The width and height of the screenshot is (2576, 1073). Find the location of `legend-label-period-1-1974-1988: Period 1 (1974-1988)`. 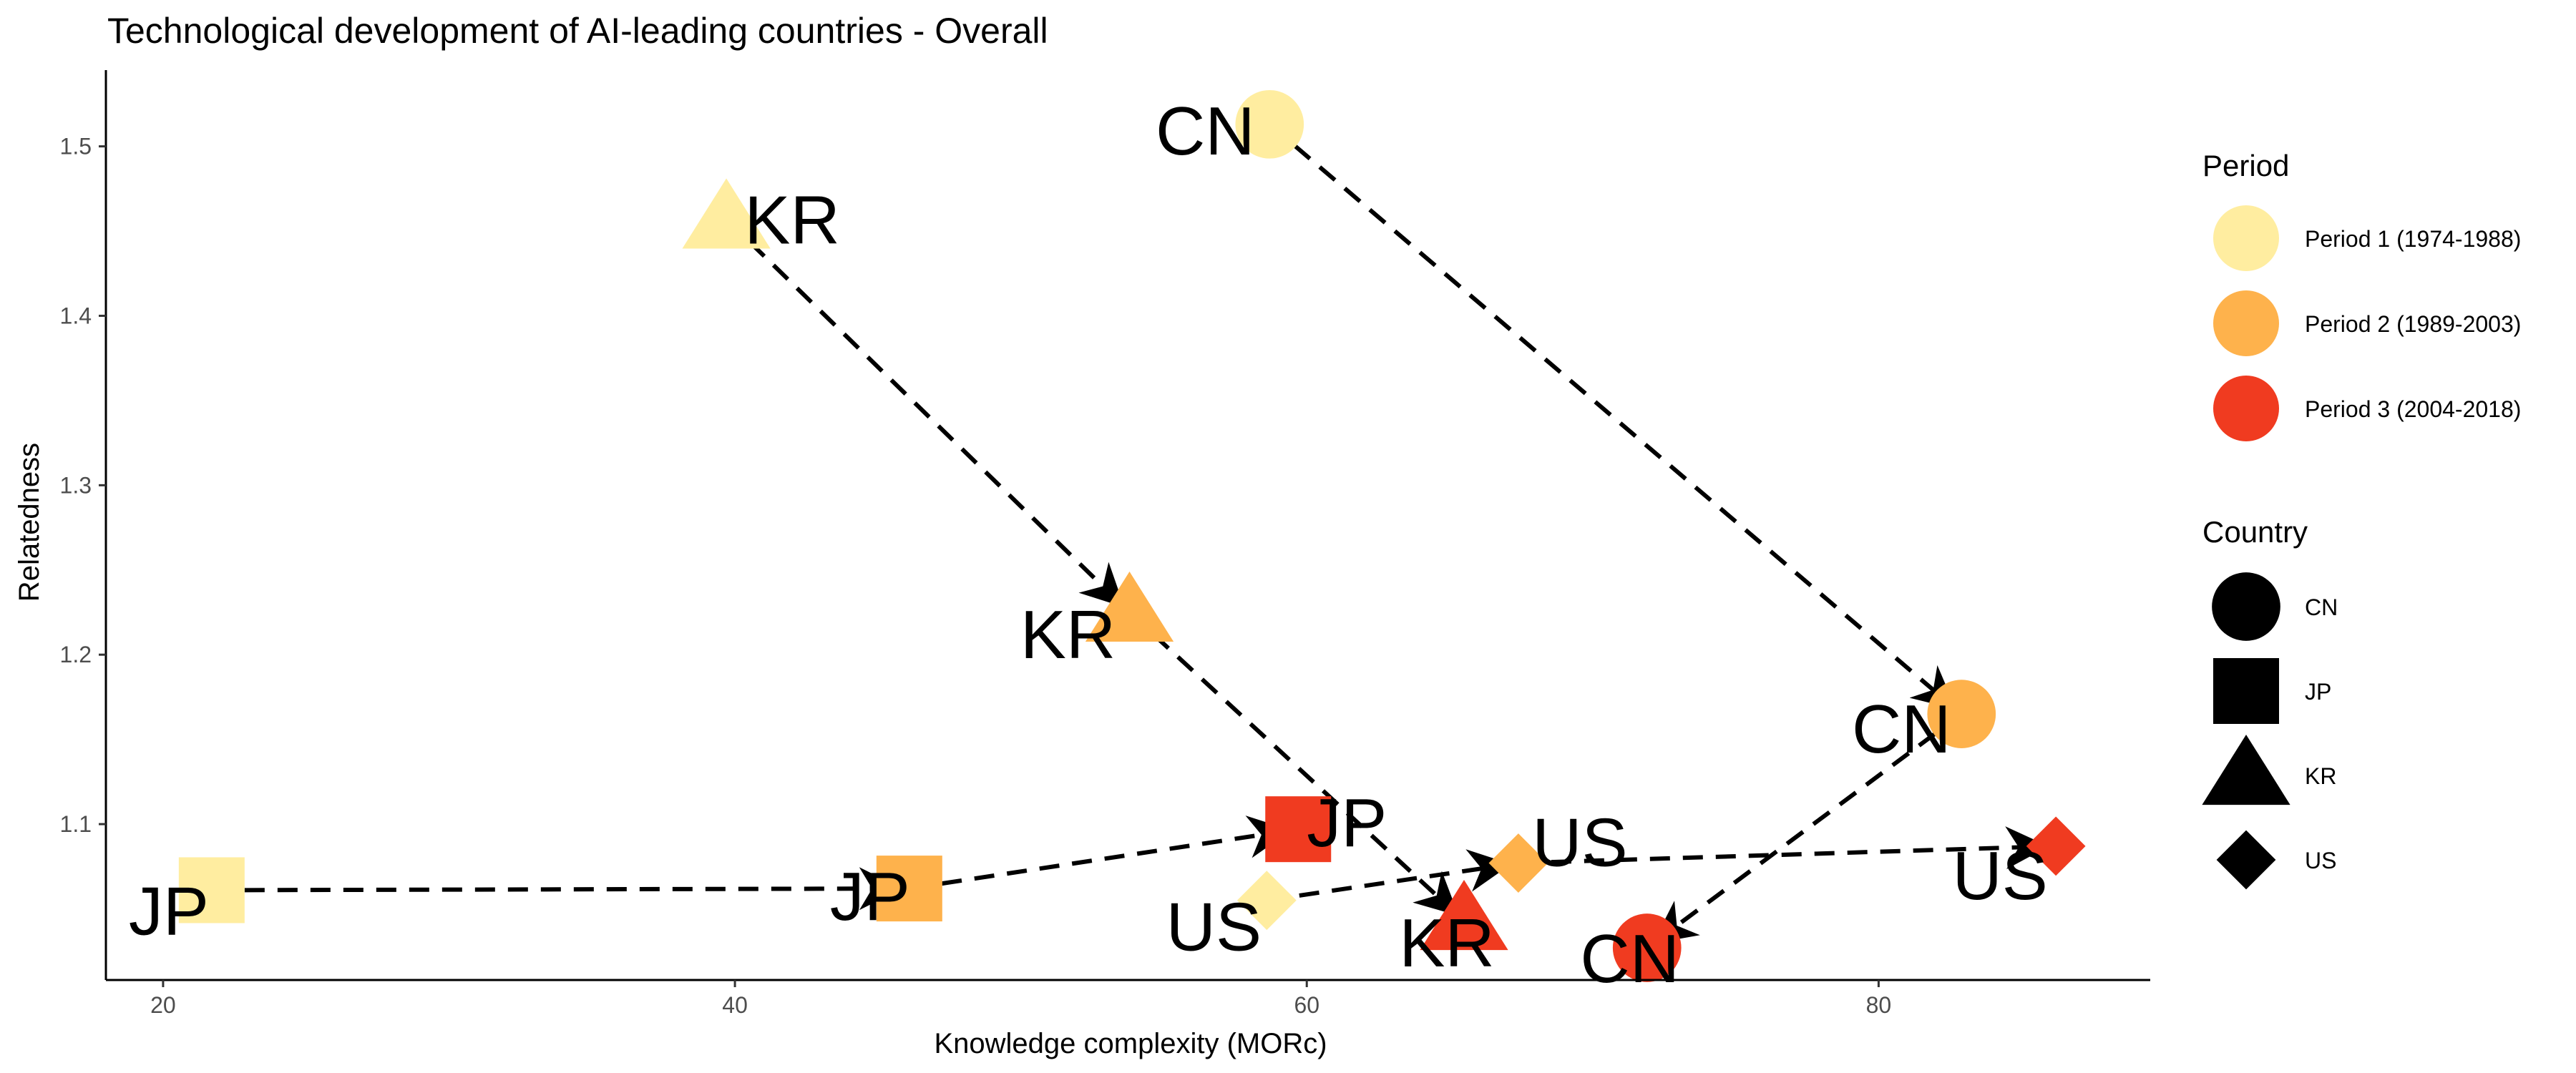

legend-label-period-1-1974-1988: Period 1 (1974-1988) is located at coordinates (2413, 239).